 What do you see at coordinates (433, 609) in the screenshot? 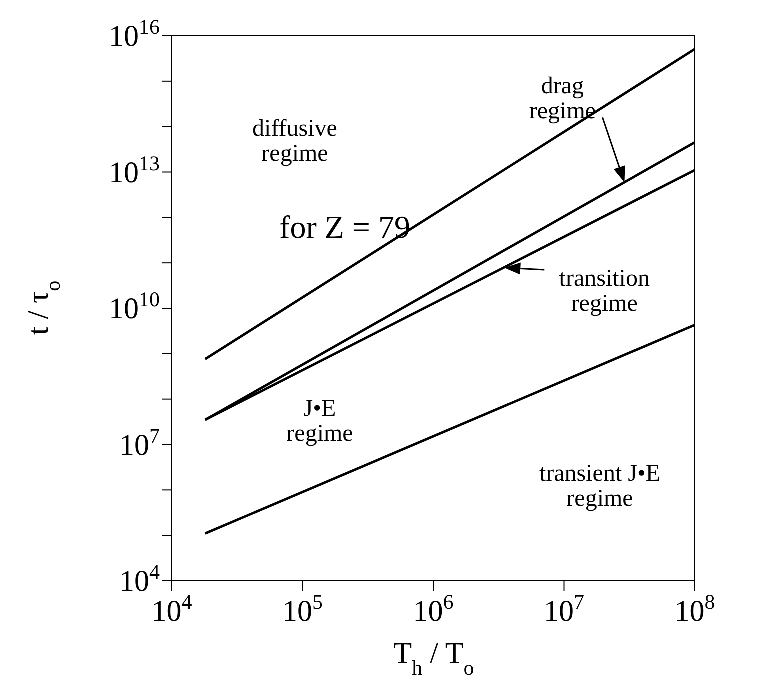
I see `x-tick-label: 10$^{6}$` at bounding box center [433, 609].